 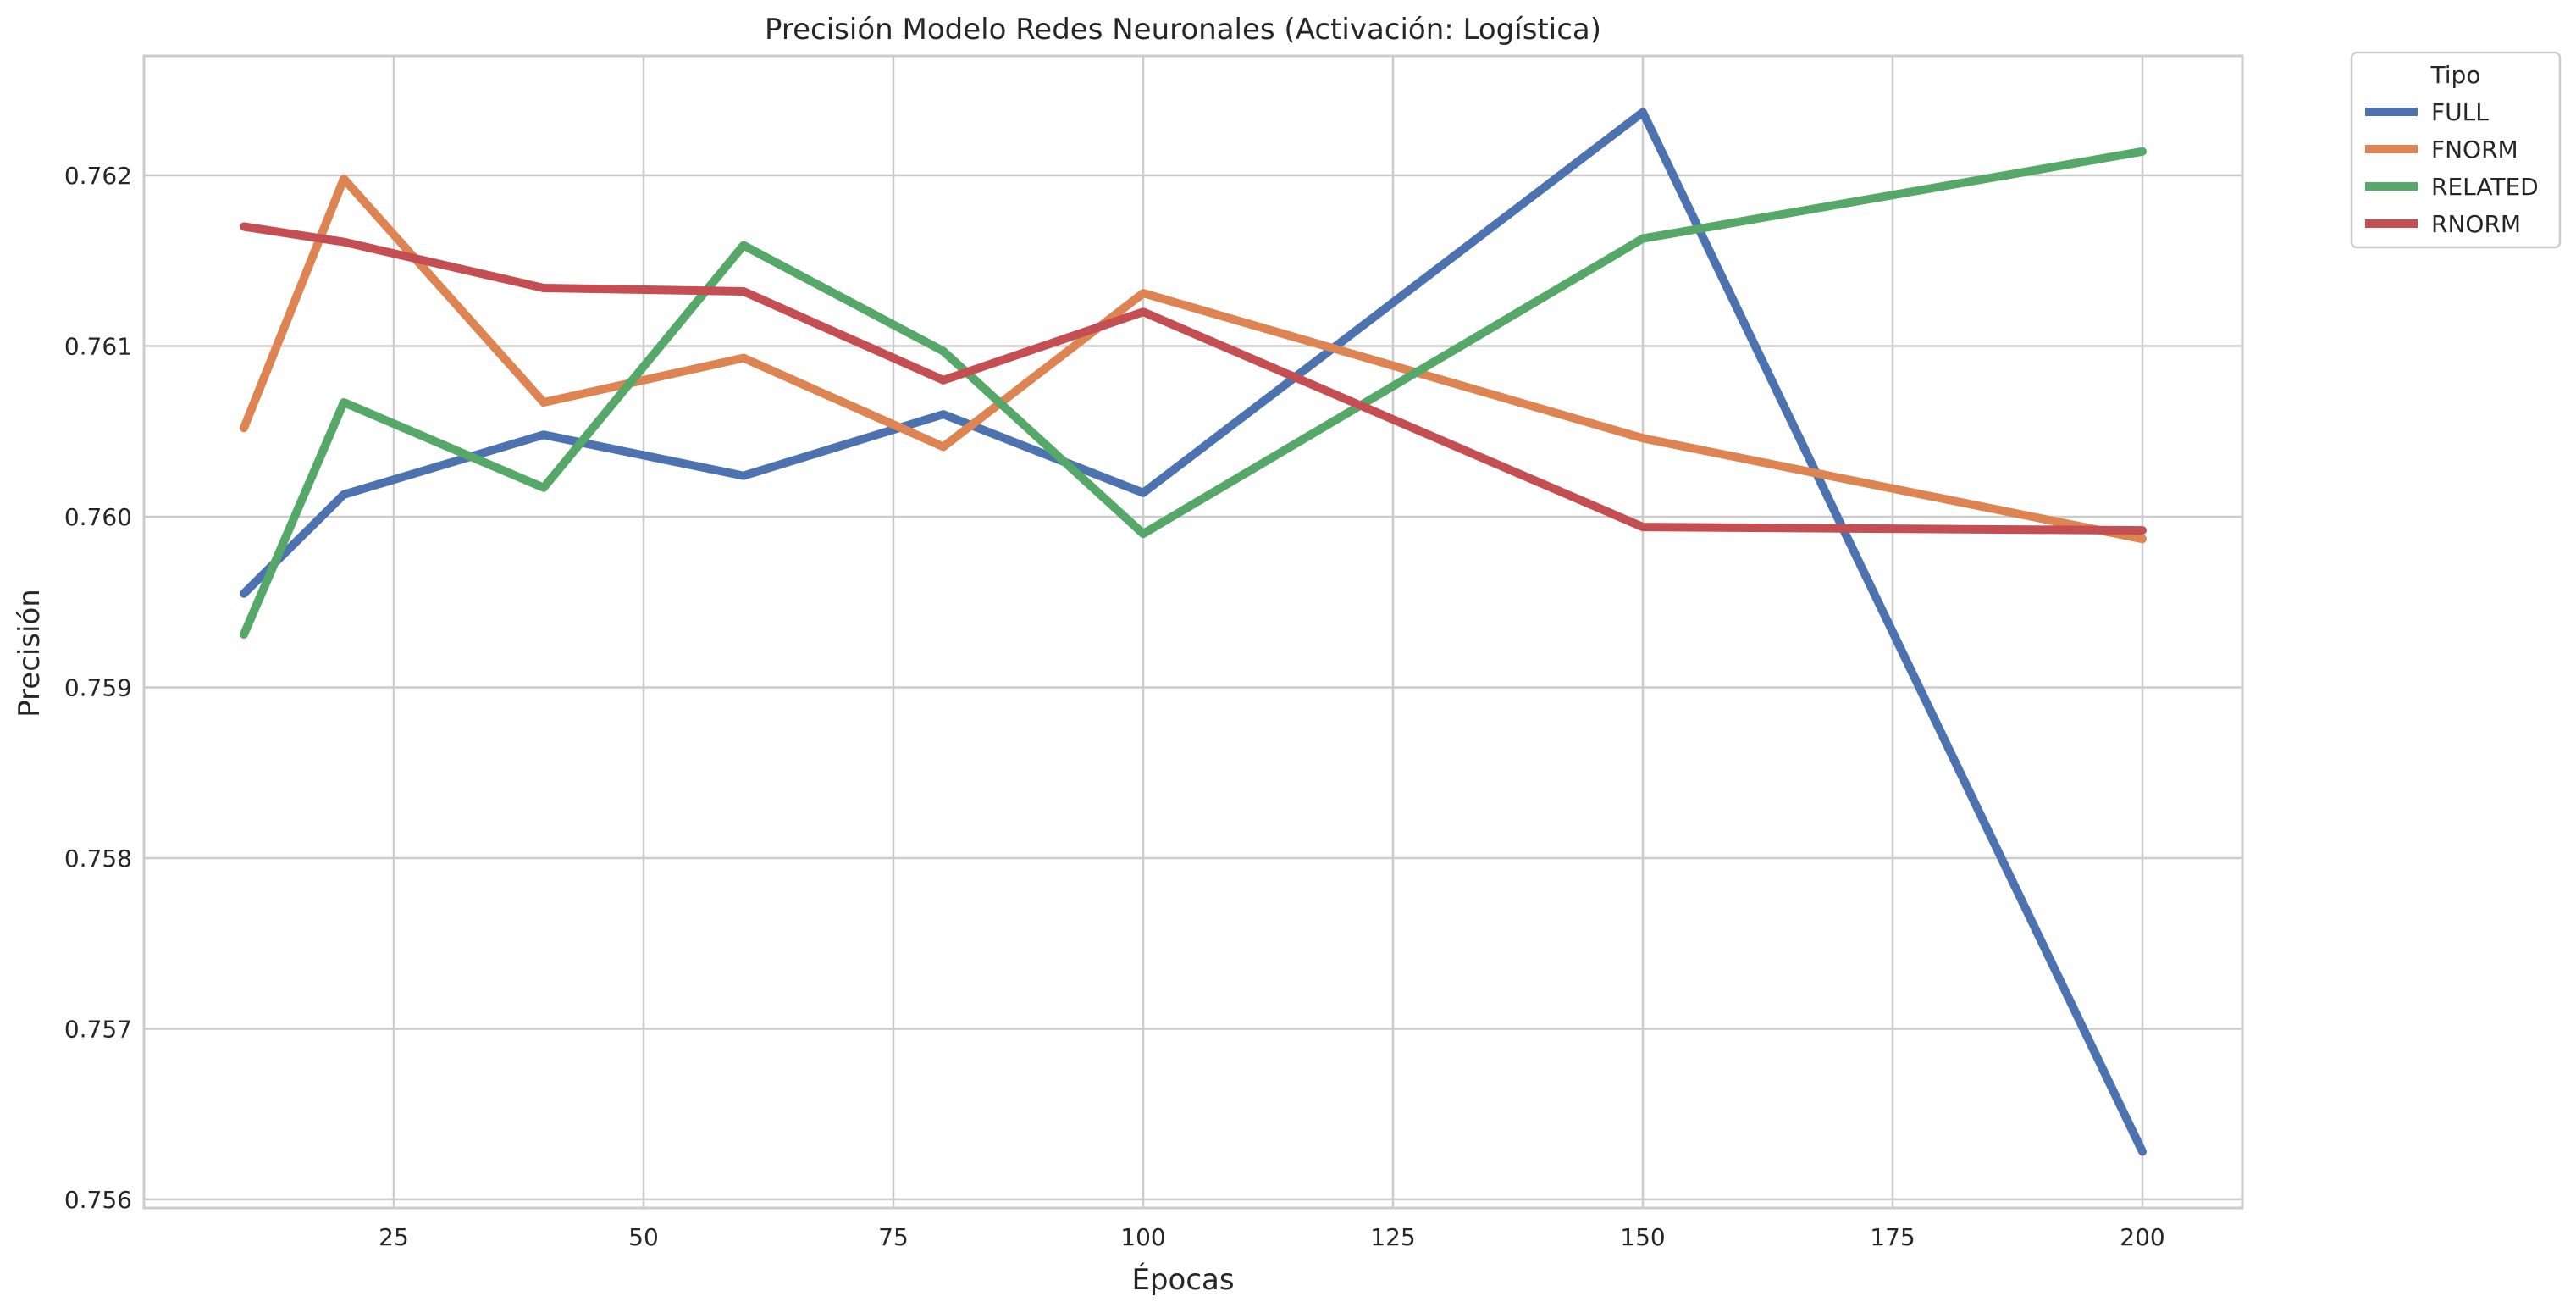 I want to click on legend-label-rnorm: RNORM, so click(x=2476, y=224).